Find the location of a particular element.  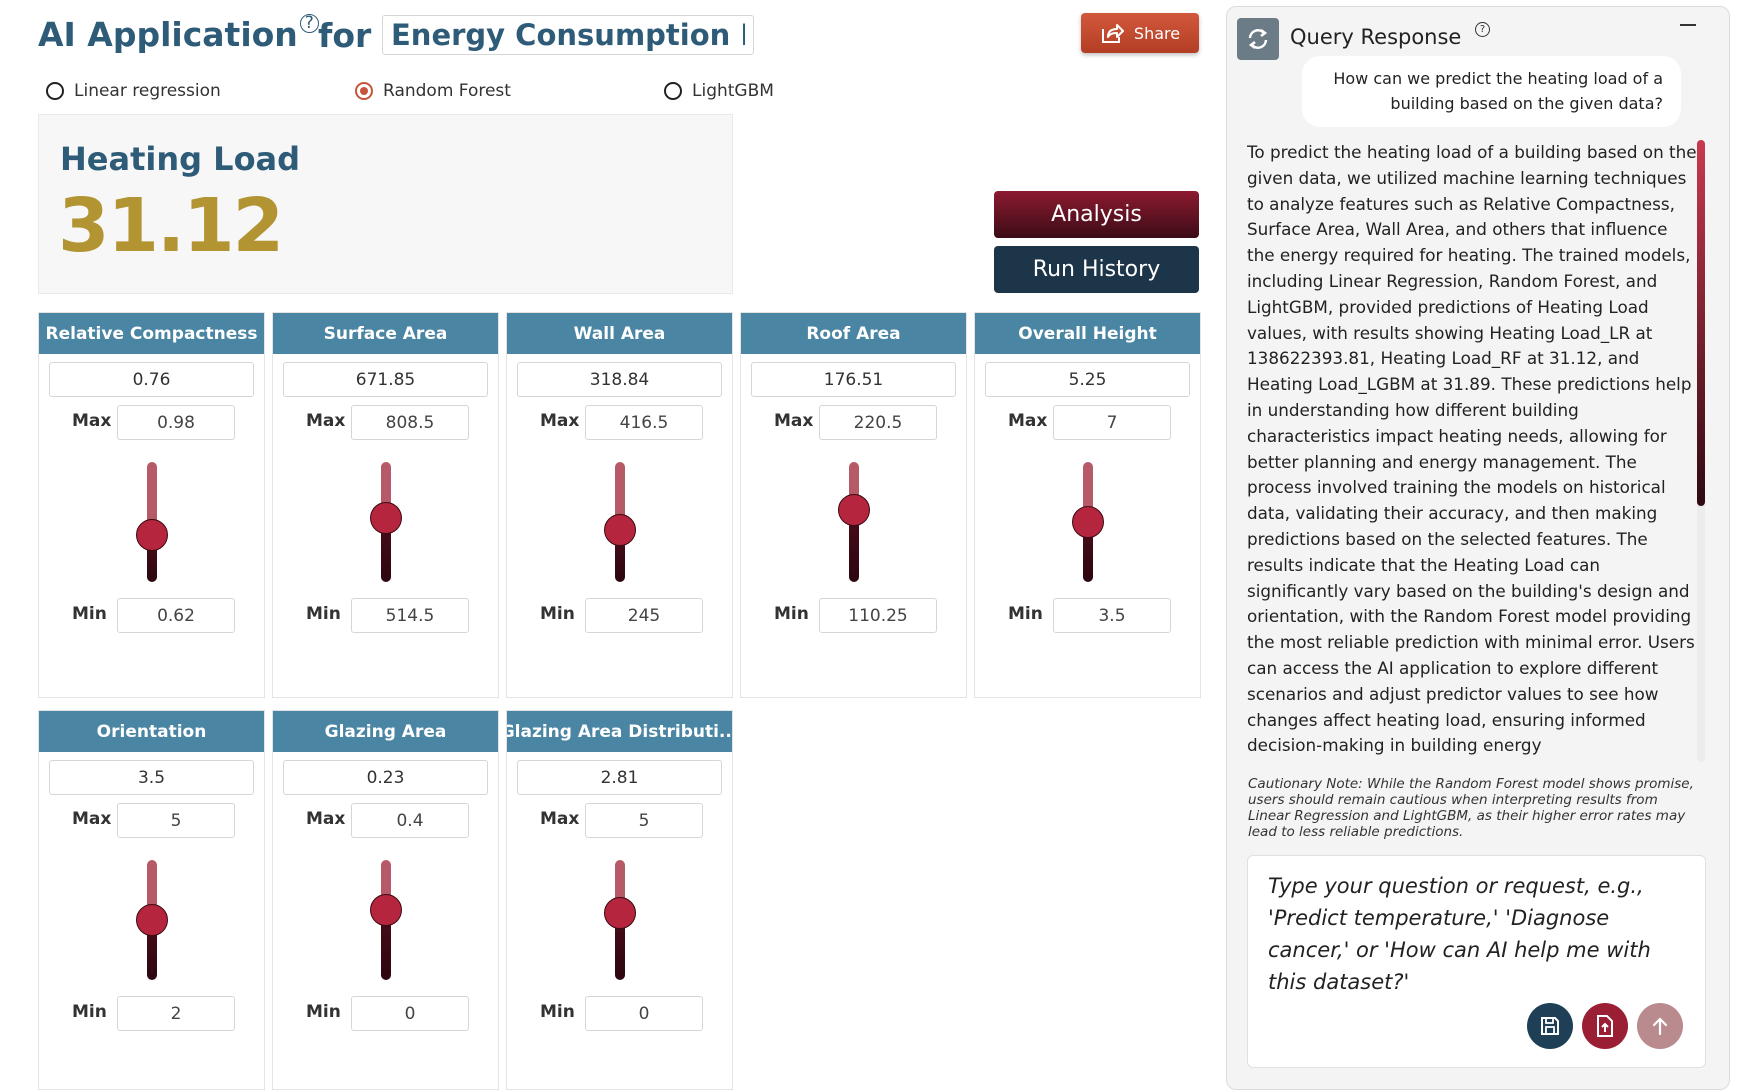

app-title-text: AI Application is located at coordinates (168, 34).